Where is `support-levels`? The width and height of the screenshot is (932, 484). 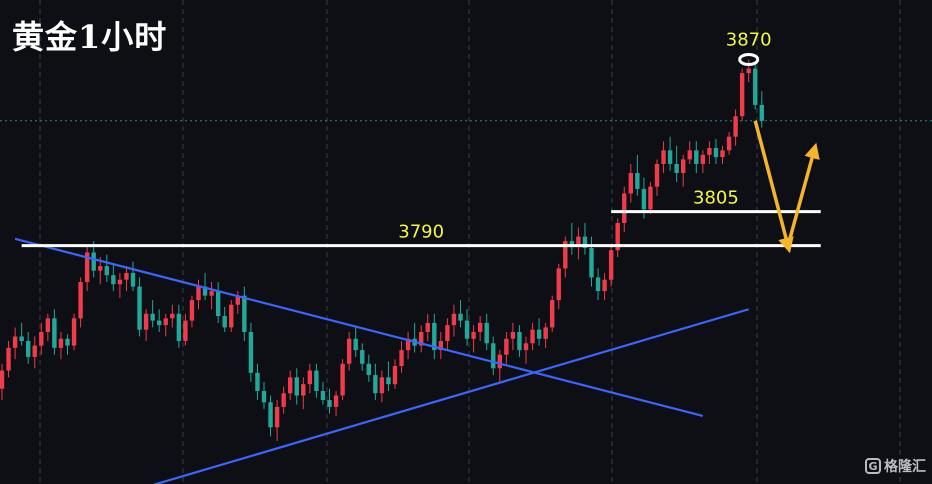 support-levels is located at coordinates (421, 229).